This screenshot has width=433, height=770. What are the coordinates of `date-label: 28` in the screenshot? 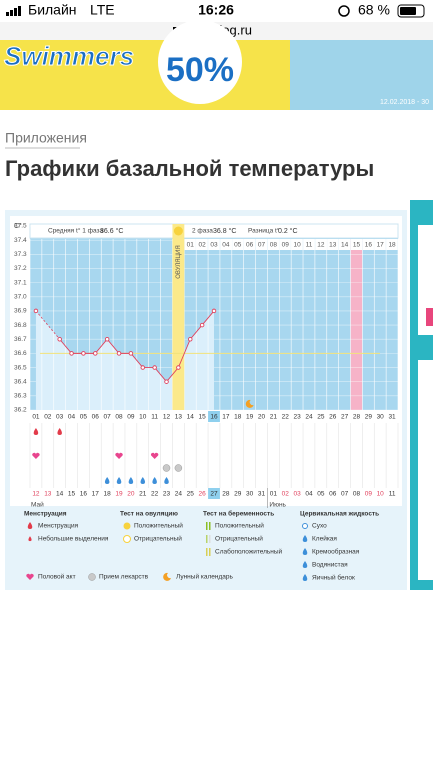 It's located at (226, 494).